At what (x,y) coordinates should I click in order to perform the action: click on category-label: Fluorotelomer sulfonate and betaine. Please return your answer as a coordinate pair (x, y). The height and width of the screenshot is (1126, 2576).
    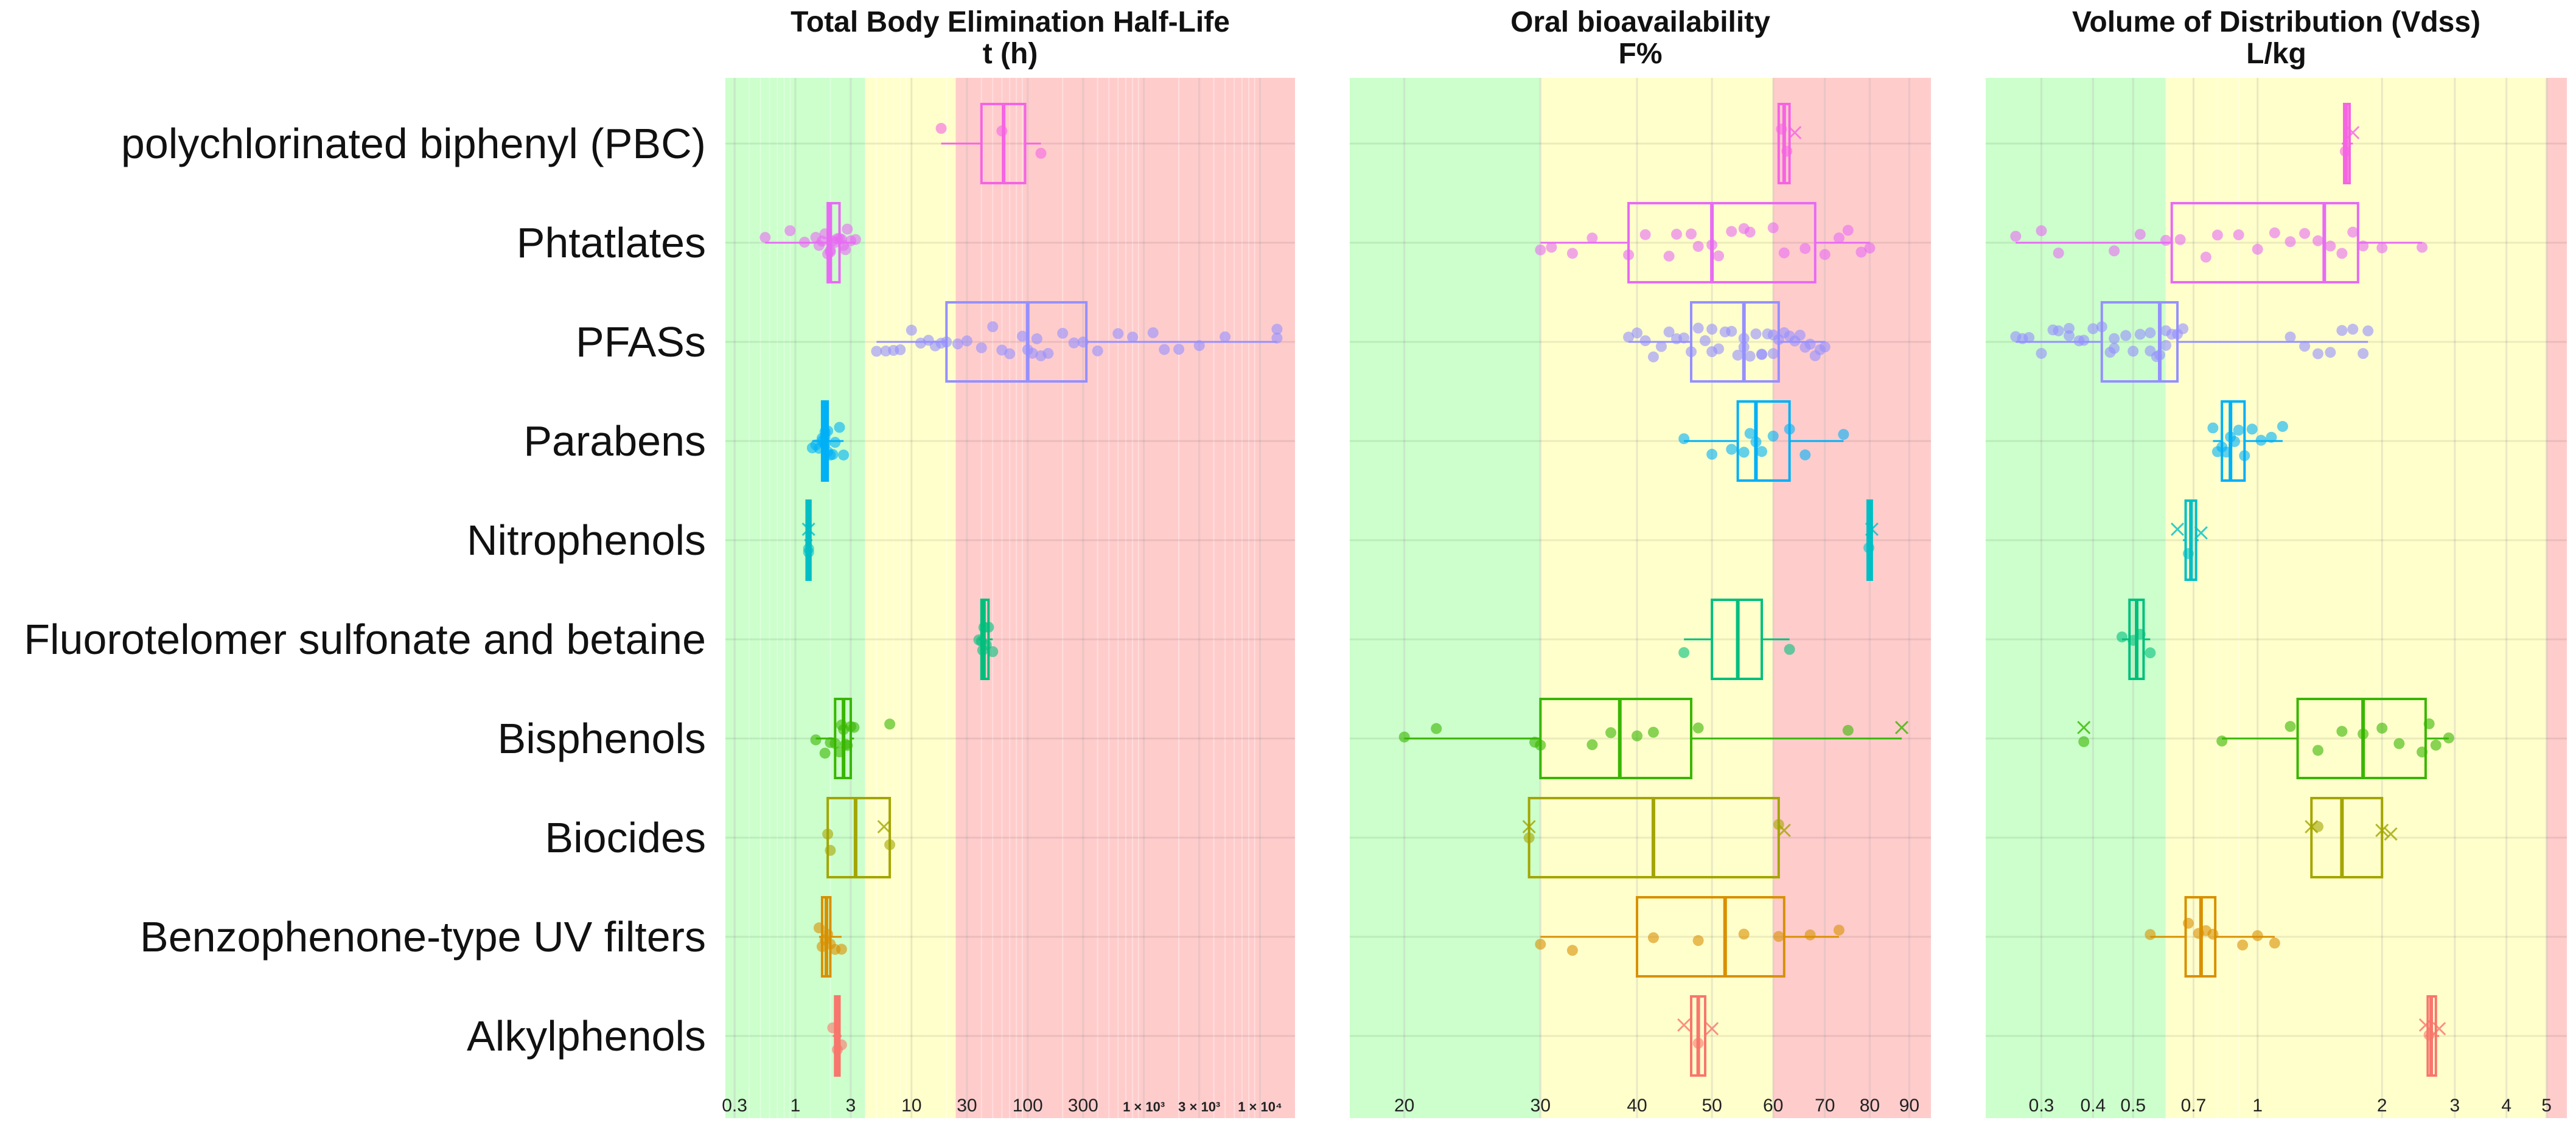
    Looking at the image, I should click on (365, 639).